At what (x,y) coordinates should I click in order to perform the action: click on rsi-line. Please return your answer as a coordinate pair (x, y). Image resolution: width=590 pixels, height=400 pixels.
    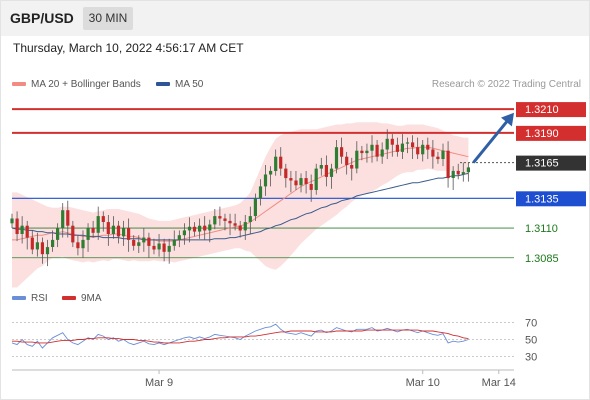
    Looking at the image, I should click on (240, 336).